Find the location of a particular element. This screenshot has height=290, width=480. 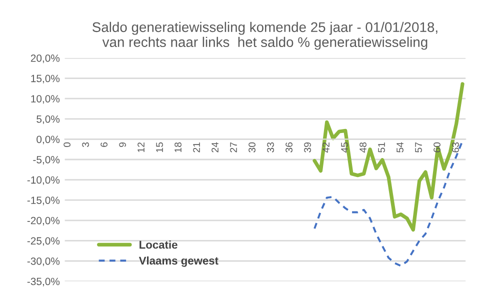

x-tick-label: 57 is located at coordinates (418, 147).